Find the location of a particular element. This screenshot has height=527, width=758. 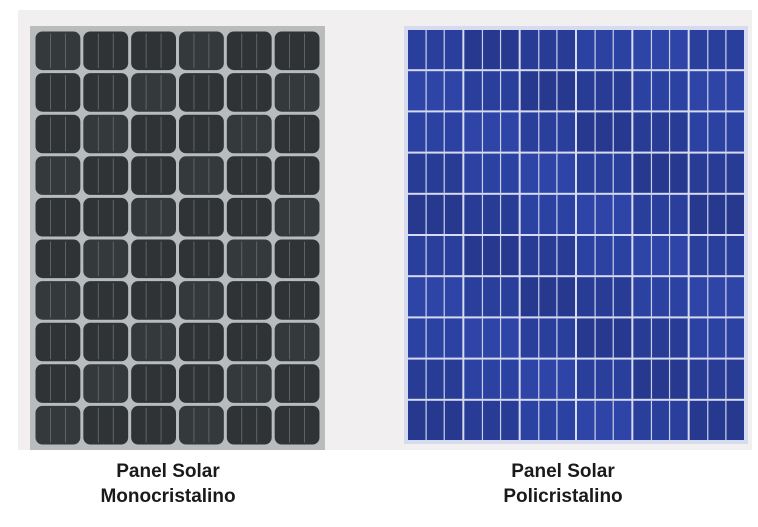

monocrystalline-caption: Panel Solar Monocristalino is located at coordinates (168, 484).